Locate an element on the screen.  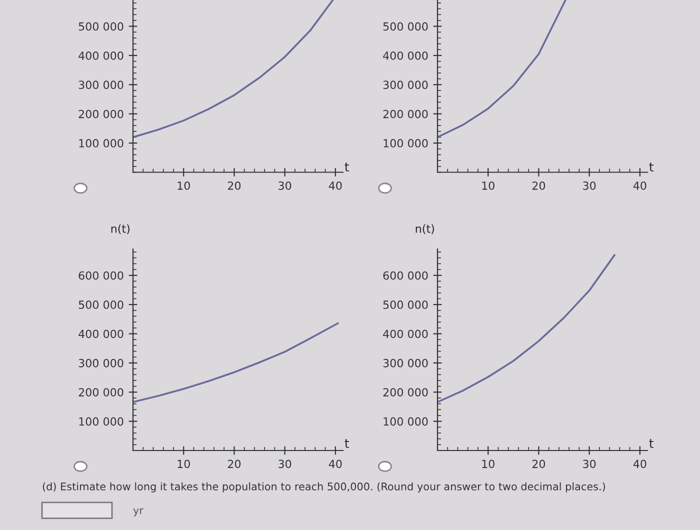
text: yr is located at coordinates (138, 512).